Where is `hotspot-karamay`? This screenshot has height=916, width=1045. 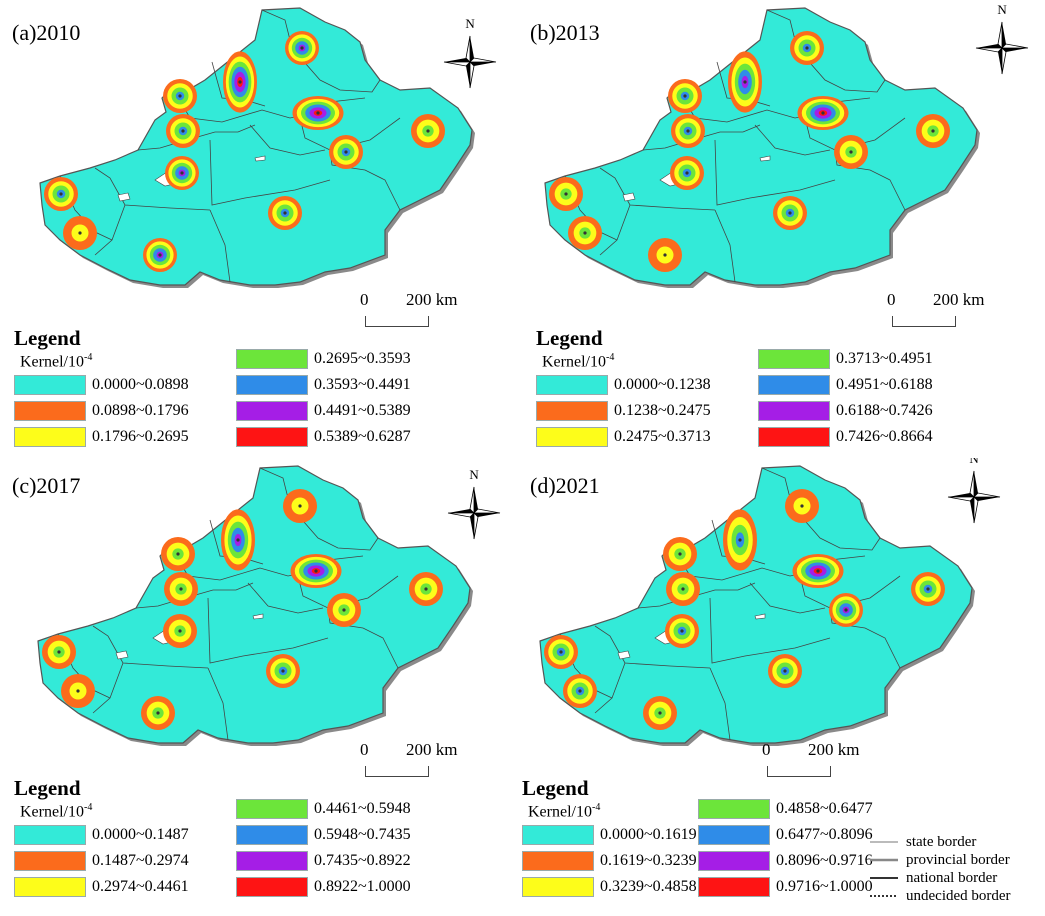 hotspot-karamay is located at coordinates (240, 82).